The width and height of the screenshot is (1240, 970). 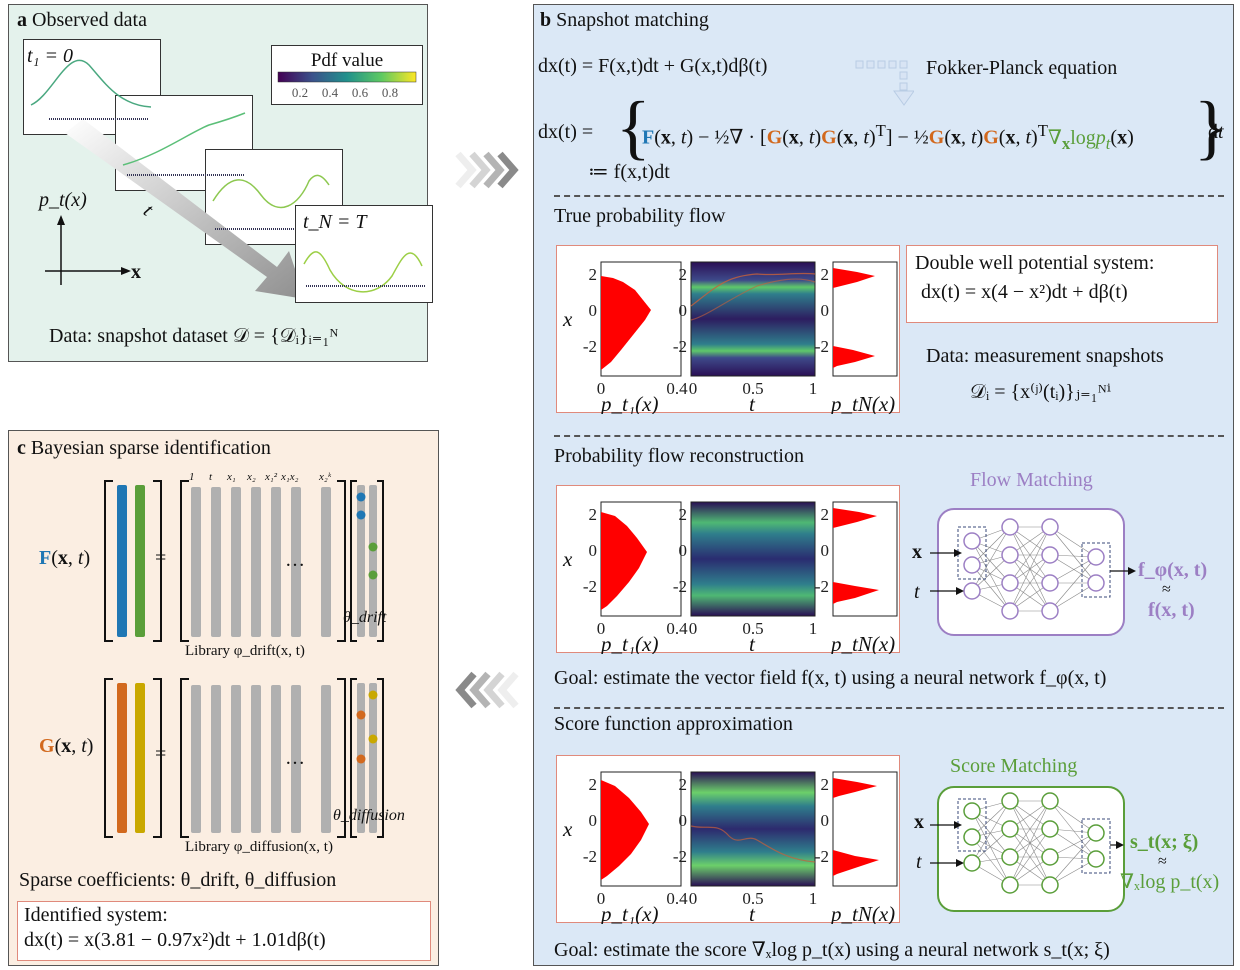 I want to click on score-input-x: x, so click(x=919, y=822).